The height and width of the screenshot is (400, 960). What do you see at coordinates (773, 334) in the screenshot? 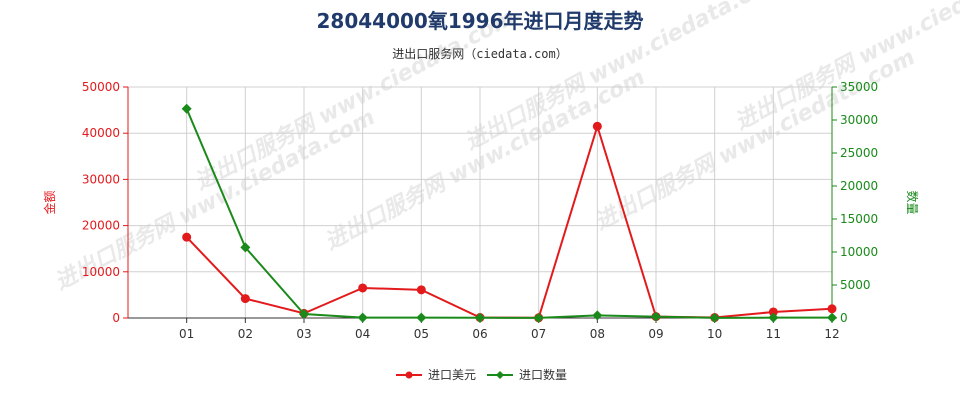
I see `x-tick-label-10: 11` at bounding box center [773, 334].